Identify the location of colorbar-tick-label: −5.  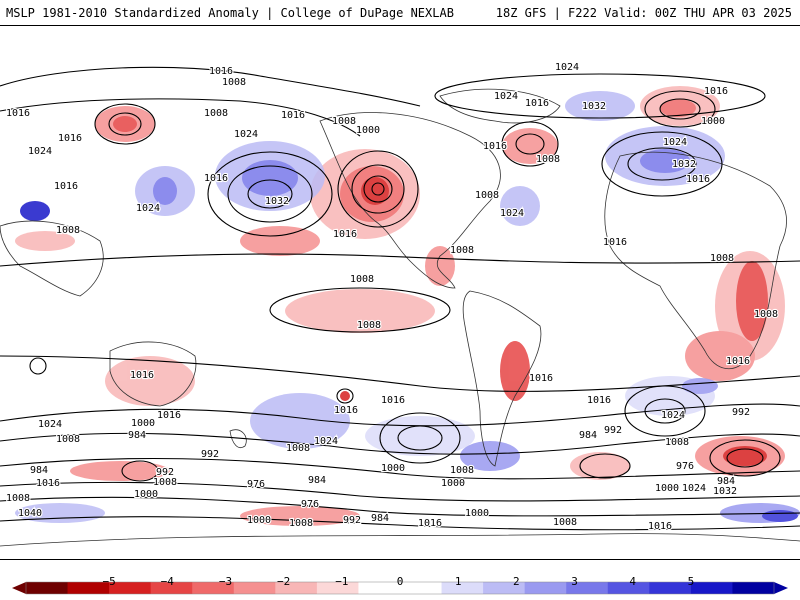
(109, 581).